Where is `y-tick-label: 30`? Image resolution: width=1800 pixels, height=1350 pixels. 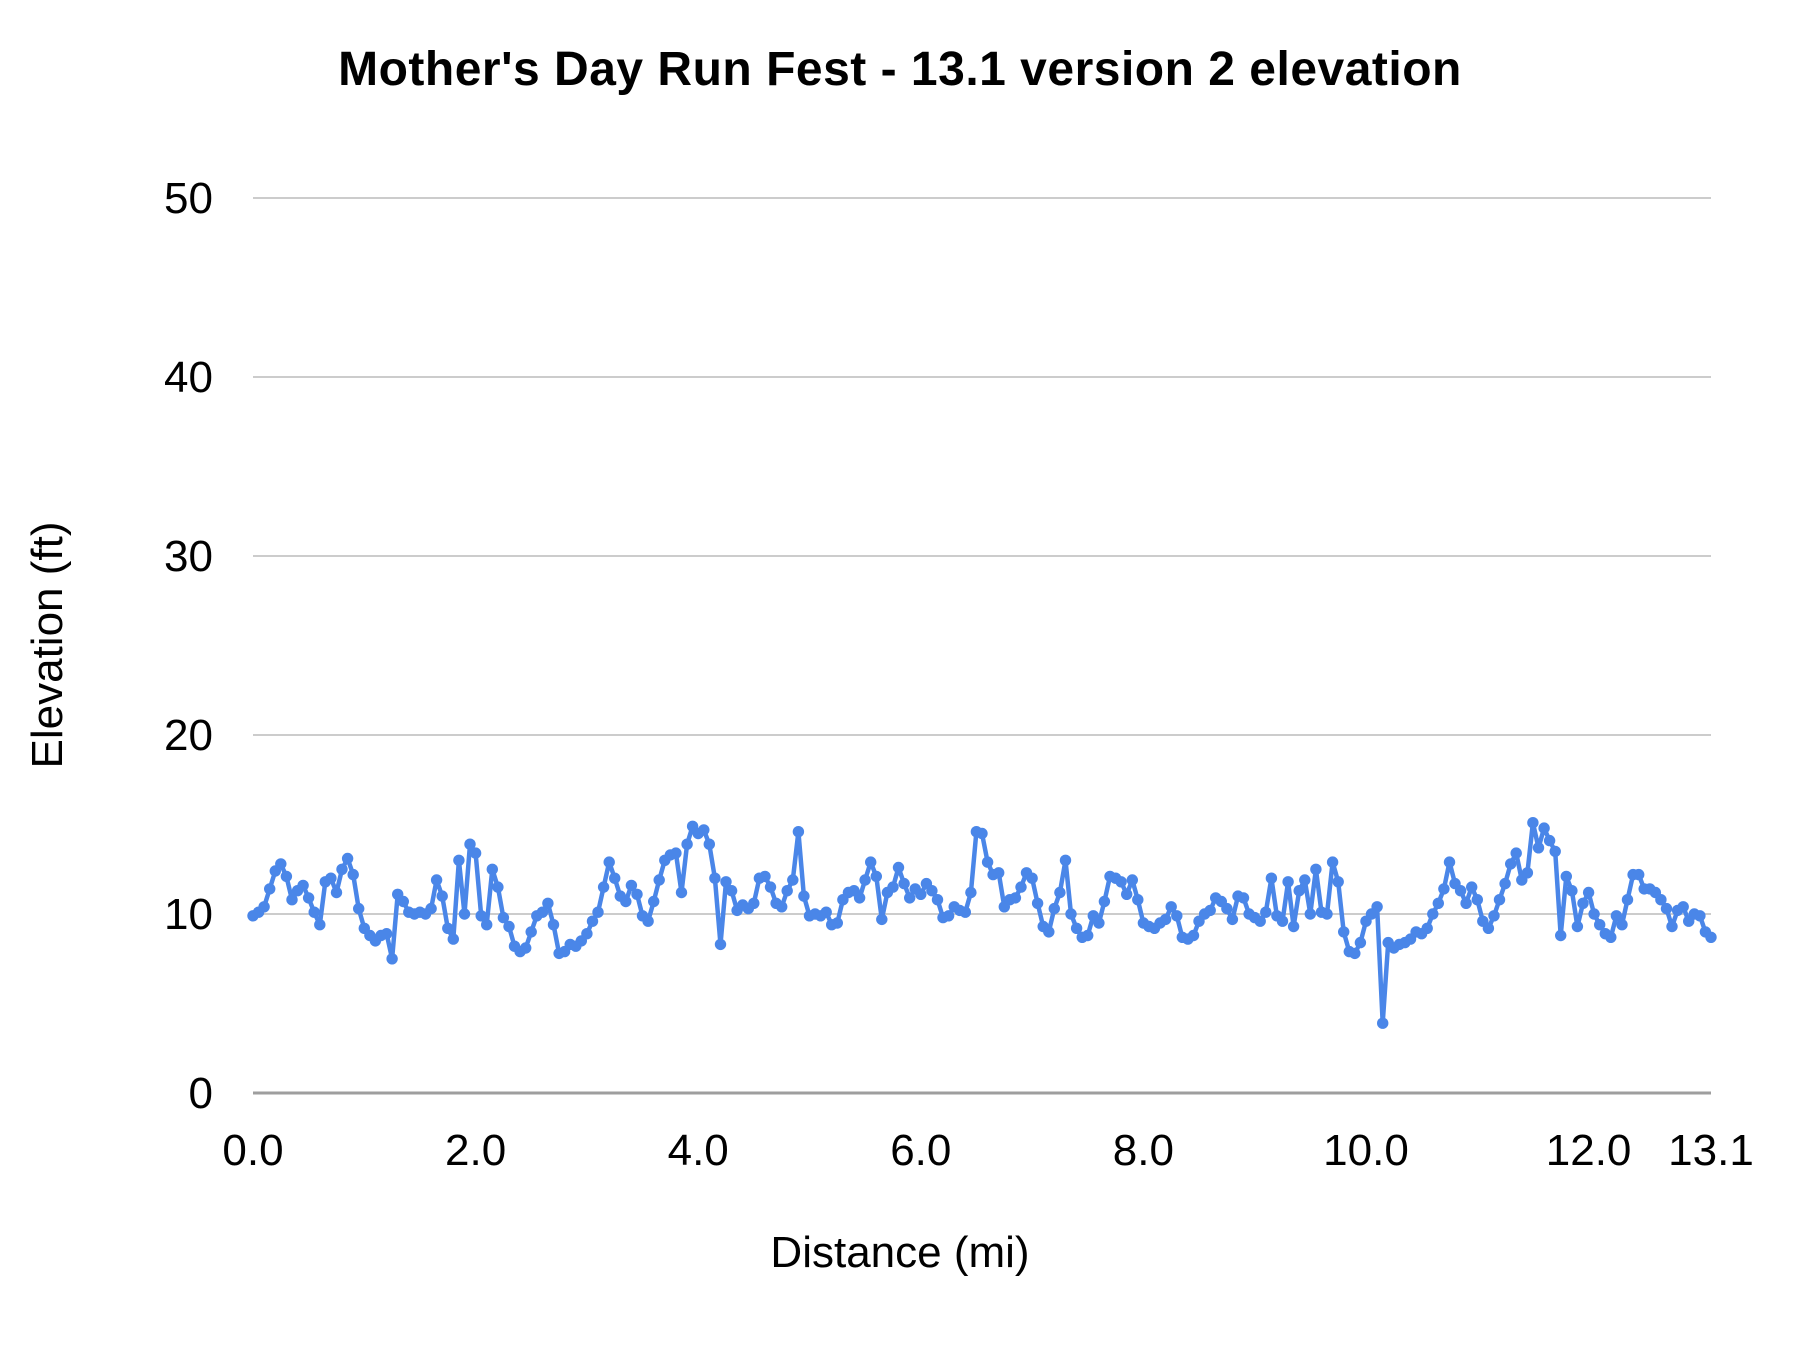
y-tick-label: 30 is located at coordinates (188, 556).